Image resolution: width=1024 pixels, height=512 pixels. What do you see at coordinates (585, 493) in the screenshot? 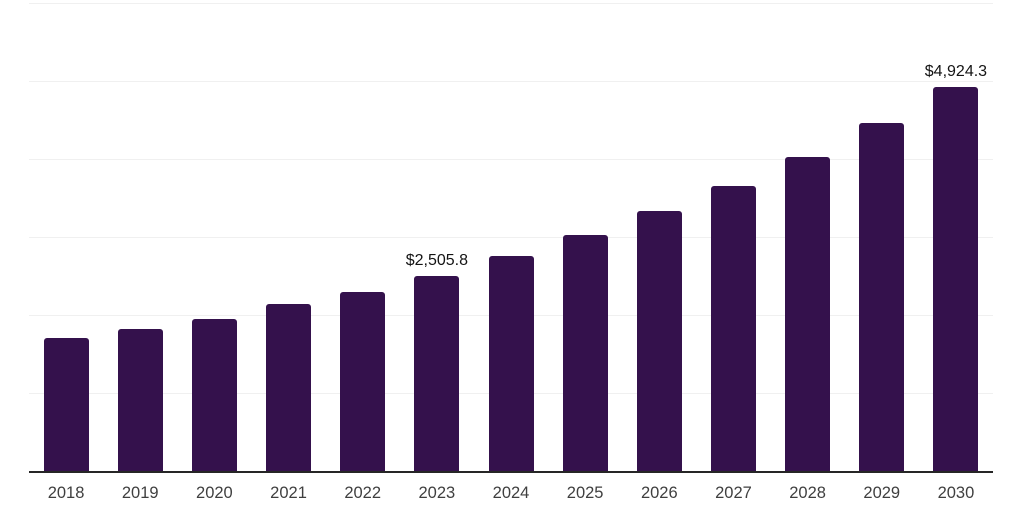
I see `x-tick-label-2025: 2025` at bounding box center [585, 493].